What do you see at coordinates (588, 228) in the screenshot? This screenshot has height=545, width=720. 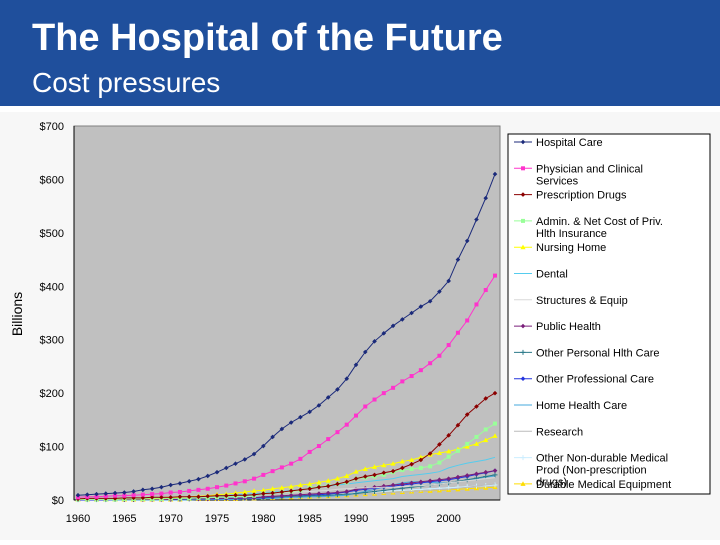 I see `legend-item: Admin. & Net Cost of Priv. Hlth Insurance` at bounding box center [588, 228].